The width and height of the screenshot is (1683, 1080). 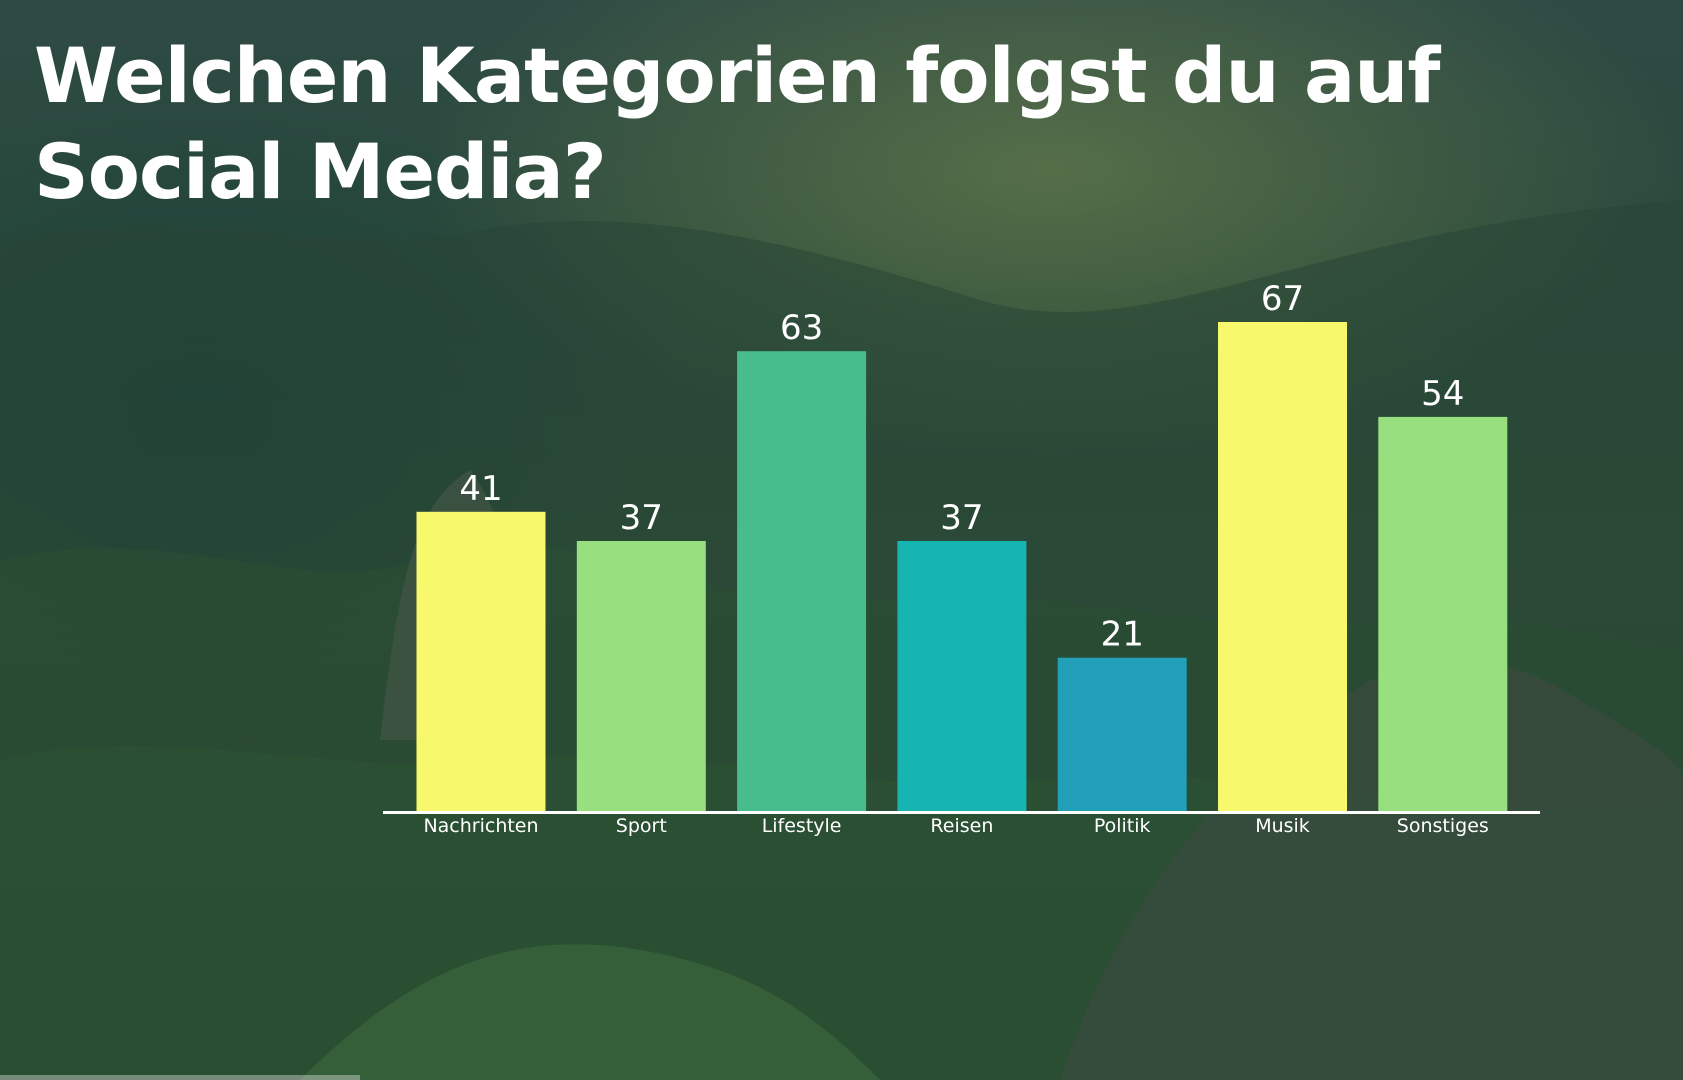 I want to click on value-label-politik: 21, so click(x=1122, y=635).